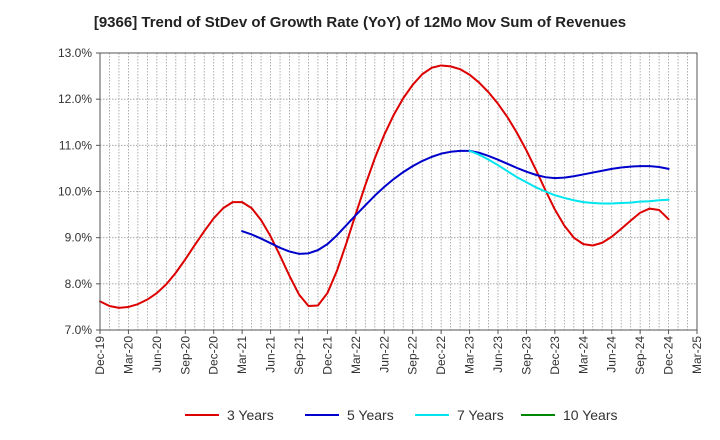 This screenshot has width=720, height=440. Describe the element at coordinates (569, 177) in the screenshot. I see `series-line-7-years` at that location.